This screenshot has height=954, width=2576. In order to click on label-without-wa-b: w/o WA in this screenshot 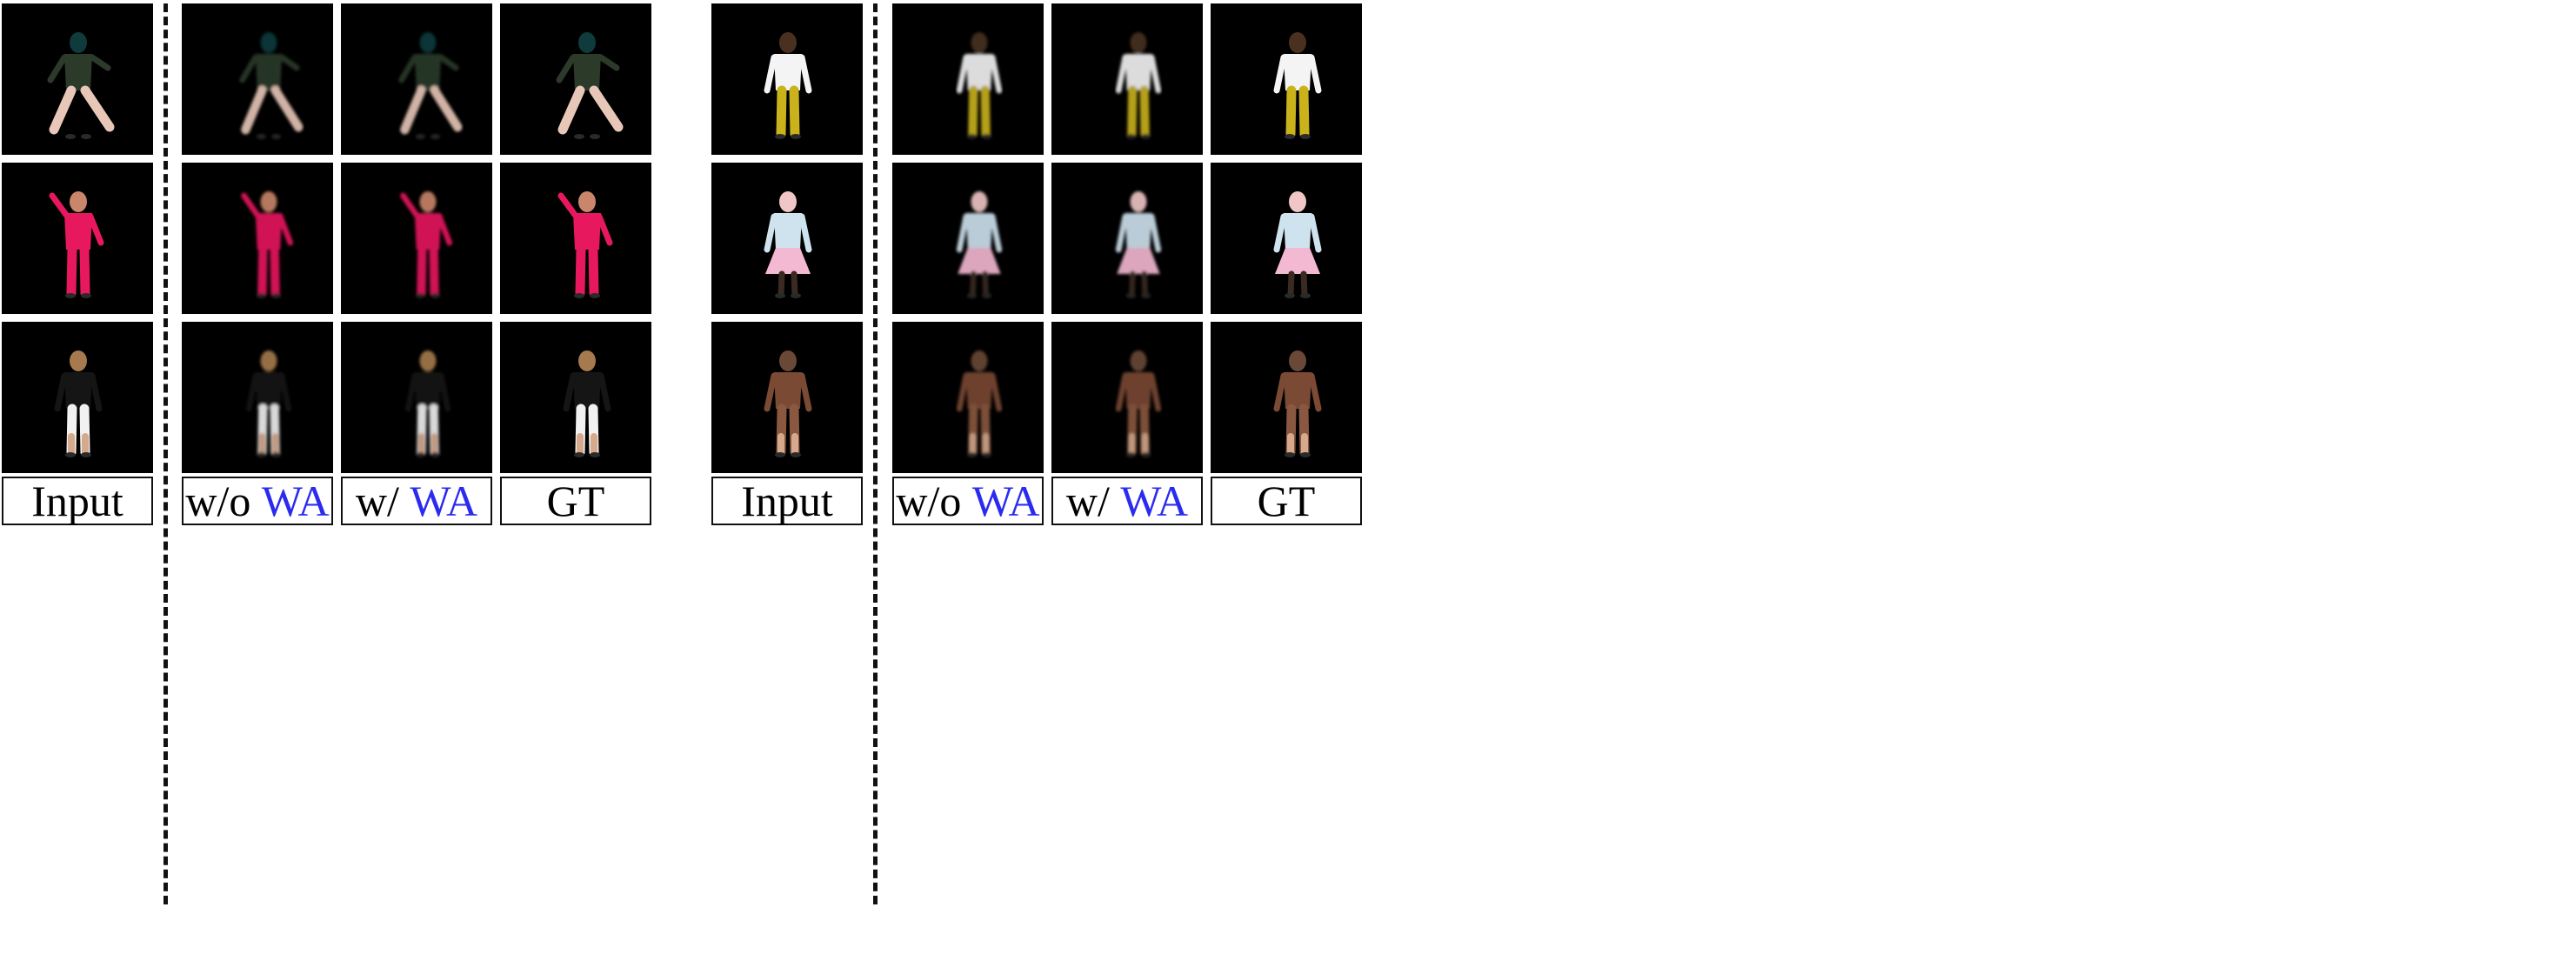, I will do `click(968, 501)`.